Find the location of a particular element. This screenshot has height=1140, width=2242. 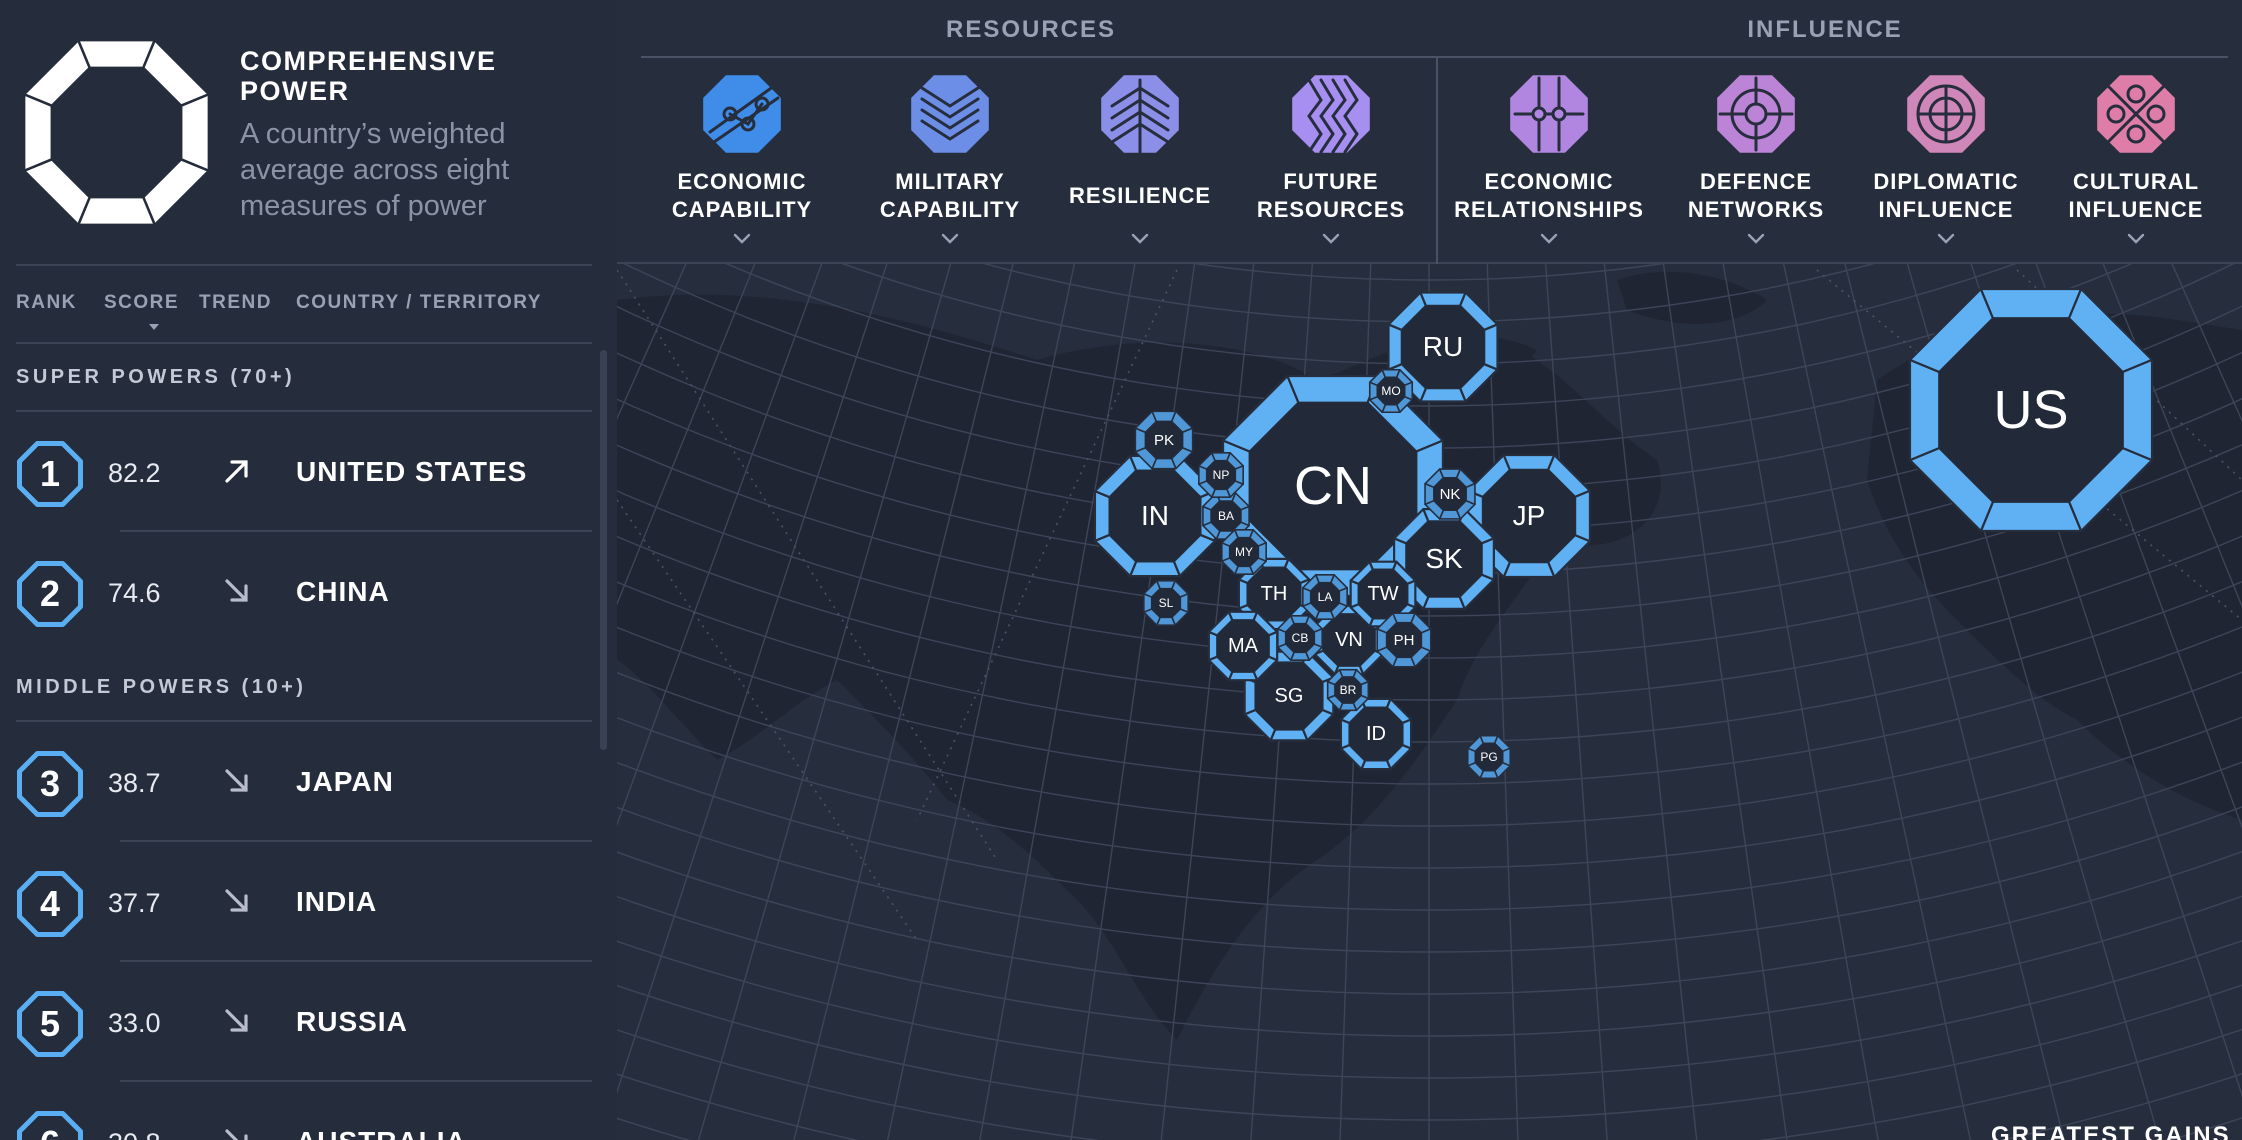

country-marker-ma: MA is located at coordinates (1243, 646).